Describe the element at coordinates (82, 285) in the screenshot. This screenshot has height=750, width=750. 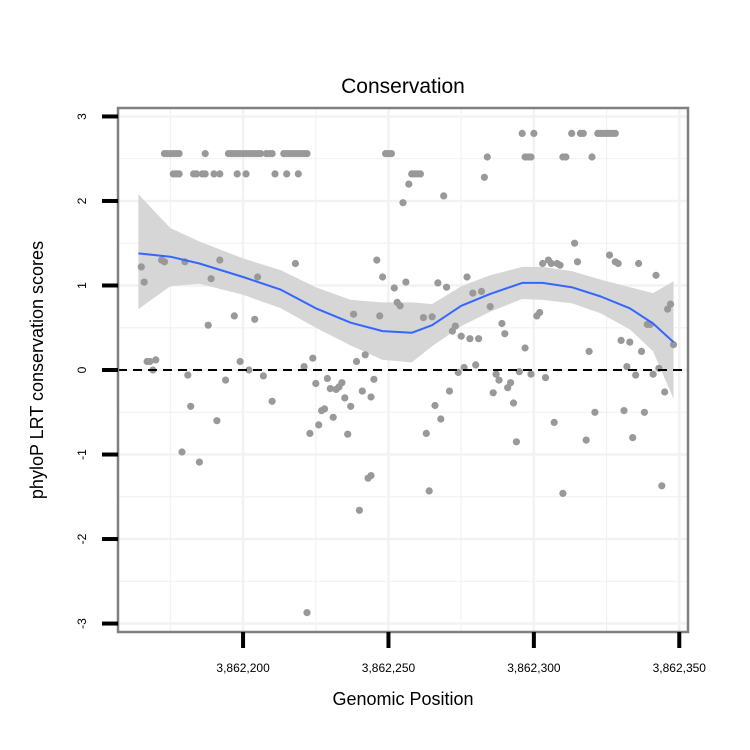
I see `y-tick-label: 1` at that location.